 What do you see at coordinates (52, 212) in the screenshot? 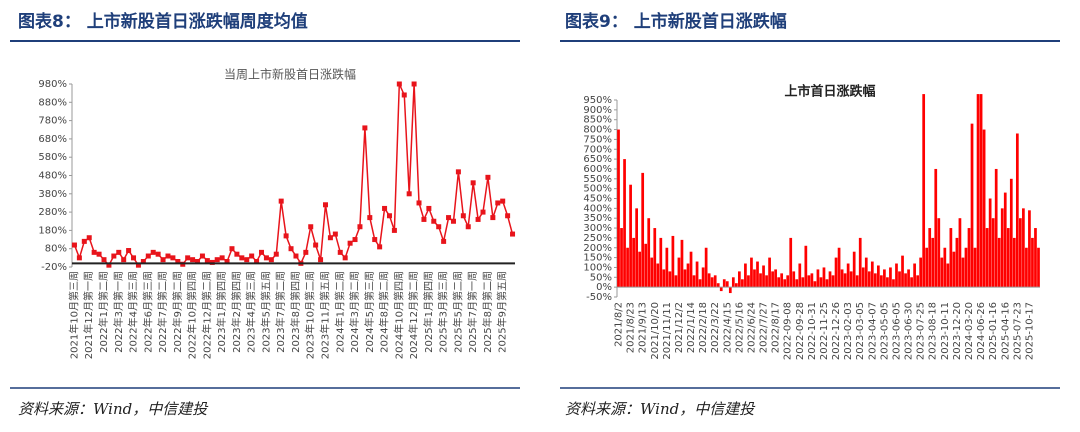
I see `y-tick-label: 280%` at bounding box center [52, 212].